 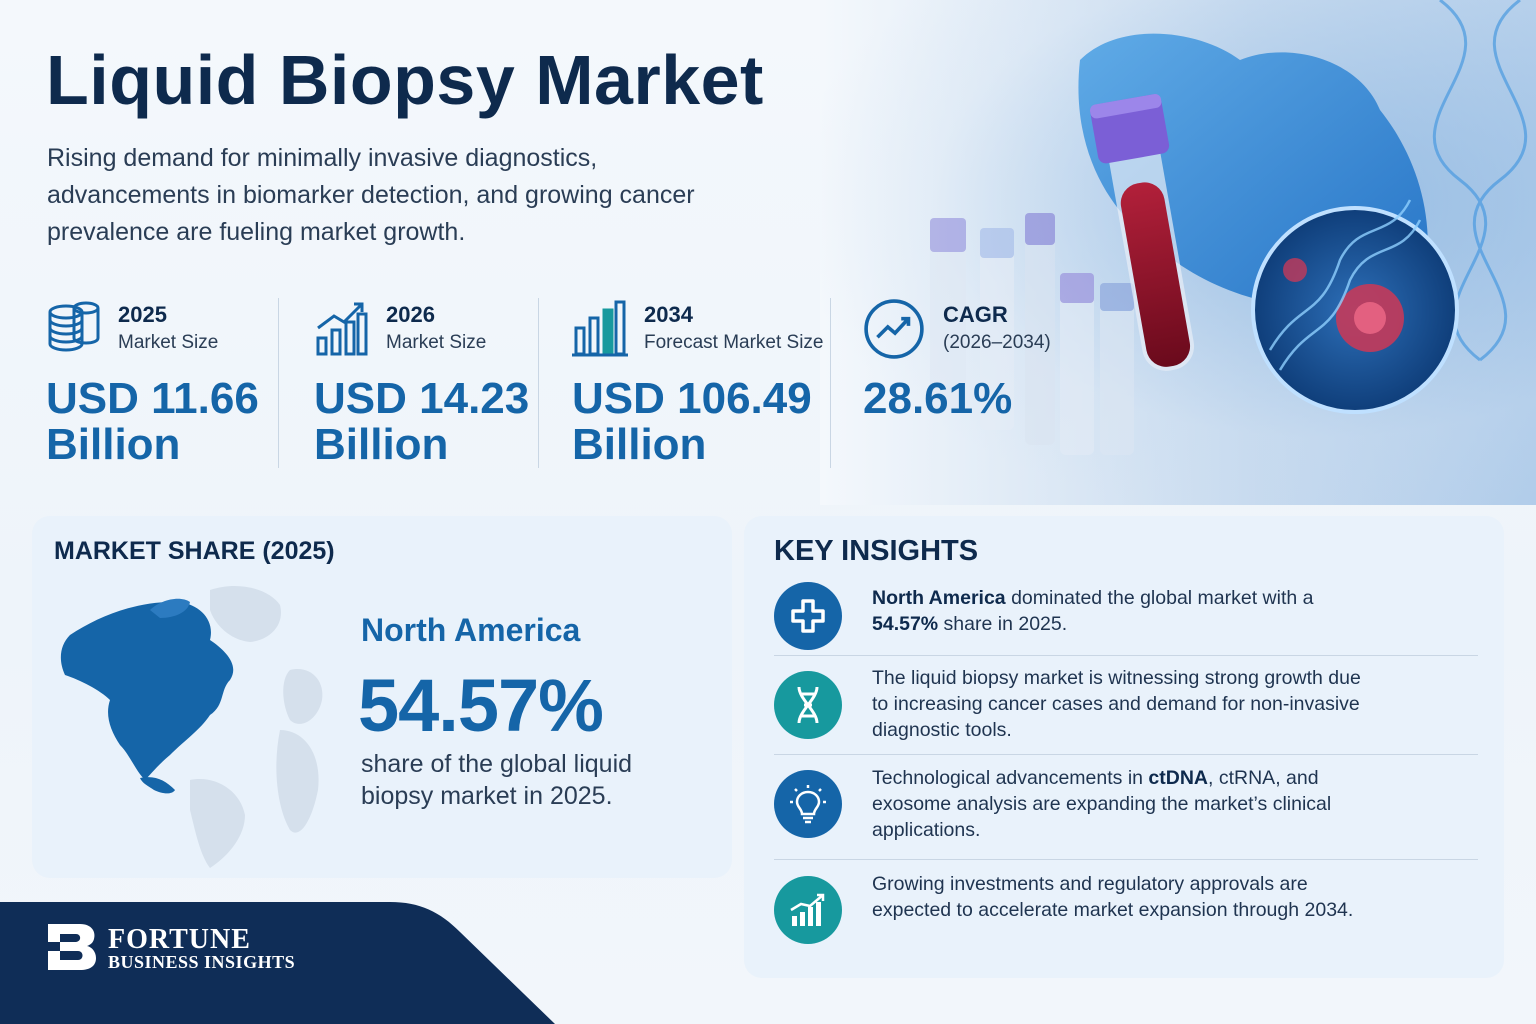 I want to click on stat-year: 2034, so click(x=668, y=314).